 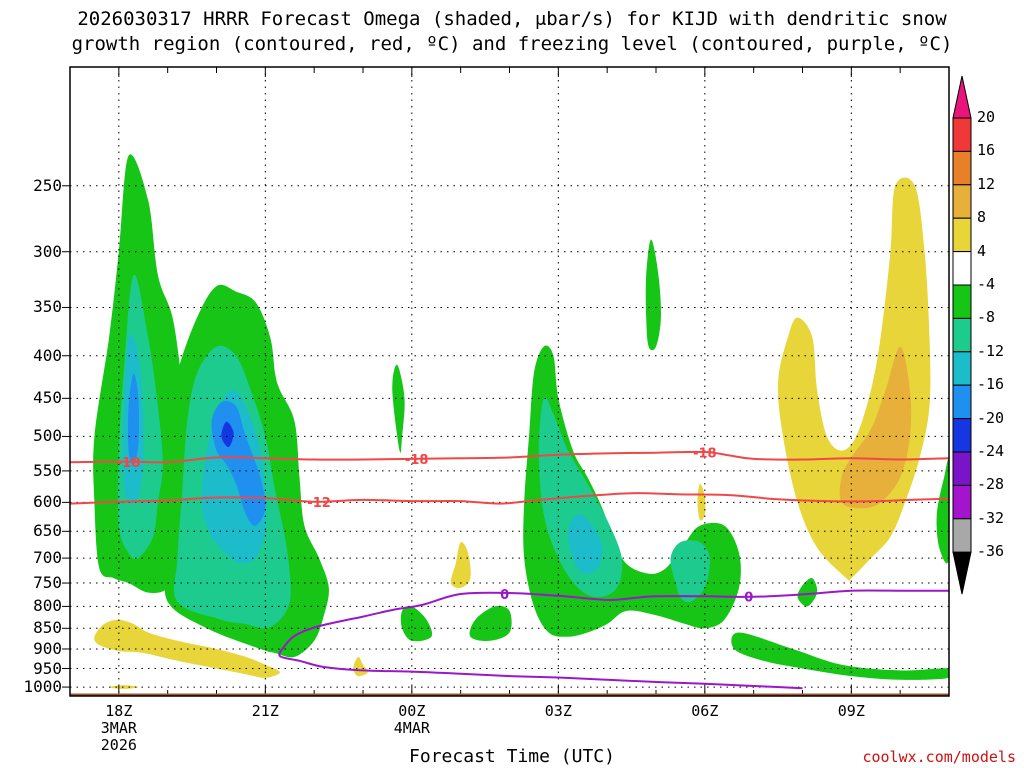 What do you see at coordinates (47, 355) in the screenshot?
I see `y-tick-label: 400` at bounding box center [47, 355].